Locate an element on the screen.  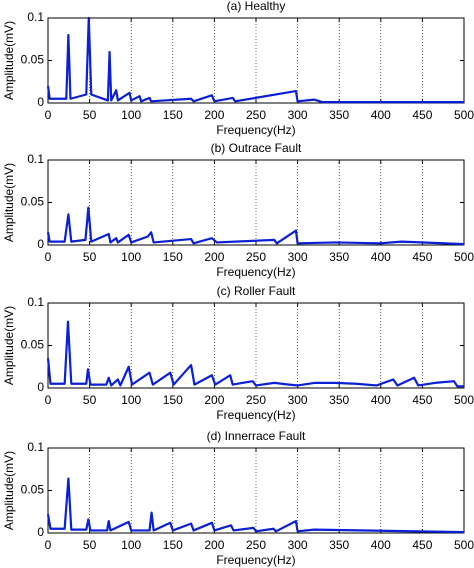
chart-title: (d) Innerrace Fault is located at coordinates (256, 436).